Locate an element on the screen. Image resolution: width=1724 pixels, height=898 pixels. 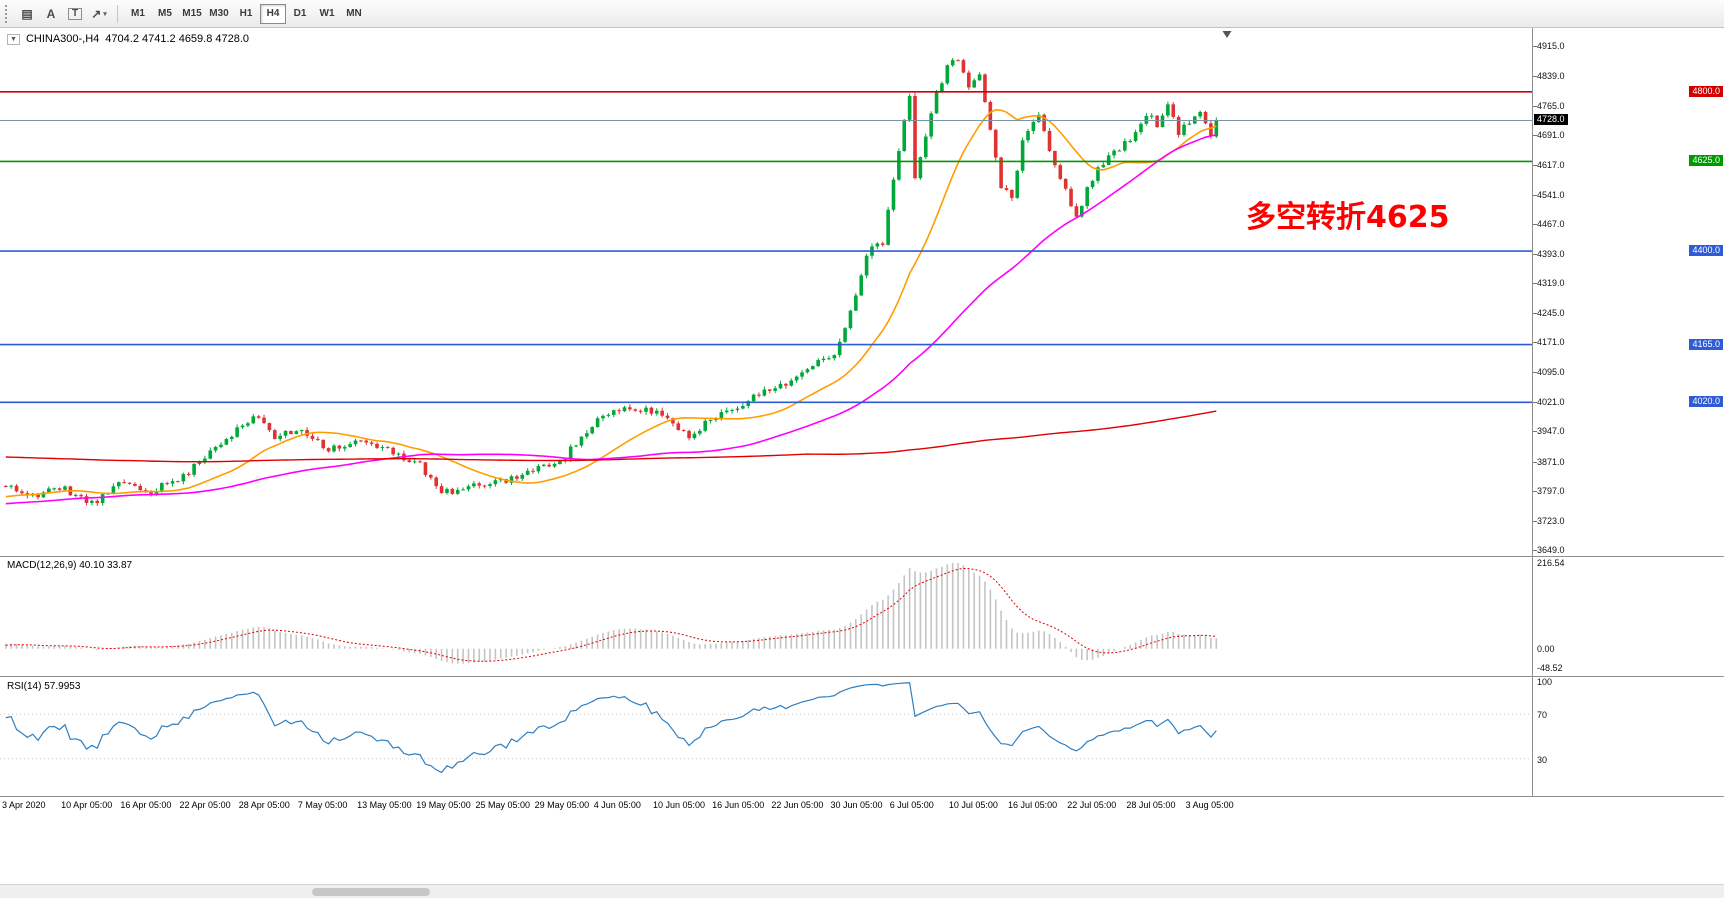
time-axis-label: 28 Apr 05:00 is located at coordinates (264, 805).